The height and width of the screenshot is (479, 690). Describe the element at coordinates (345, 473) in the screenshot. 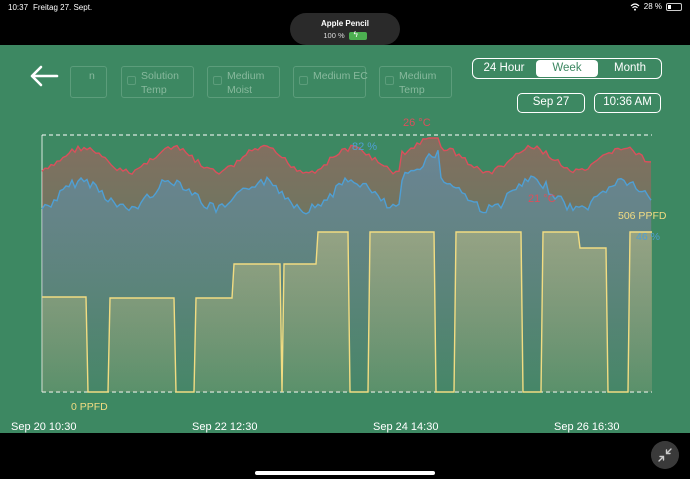

I see `home-indicator` at that location.